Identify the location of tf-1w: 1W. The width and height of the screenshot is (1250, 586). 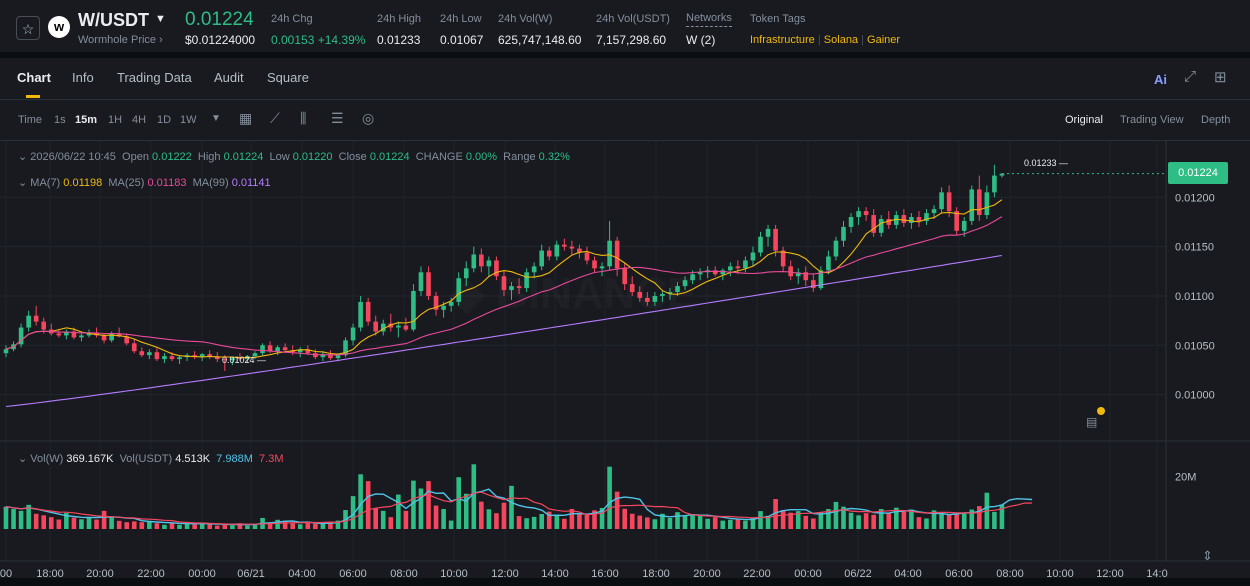
(188, 120).